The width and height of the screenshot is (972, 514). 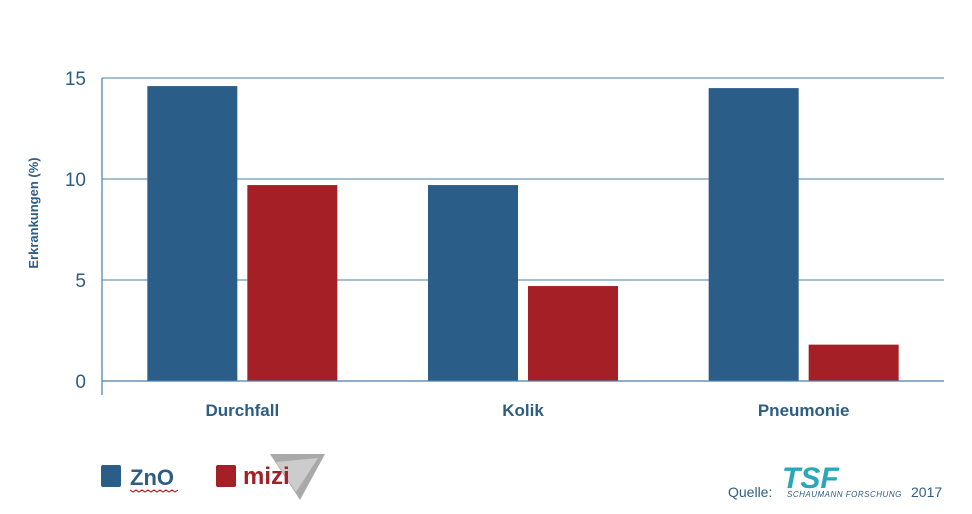 What do you see at coordinates (33, 212) in the screenshot?
I see `y-axis-label: Erkrankungen (%)` at bounding box center [33, 212].